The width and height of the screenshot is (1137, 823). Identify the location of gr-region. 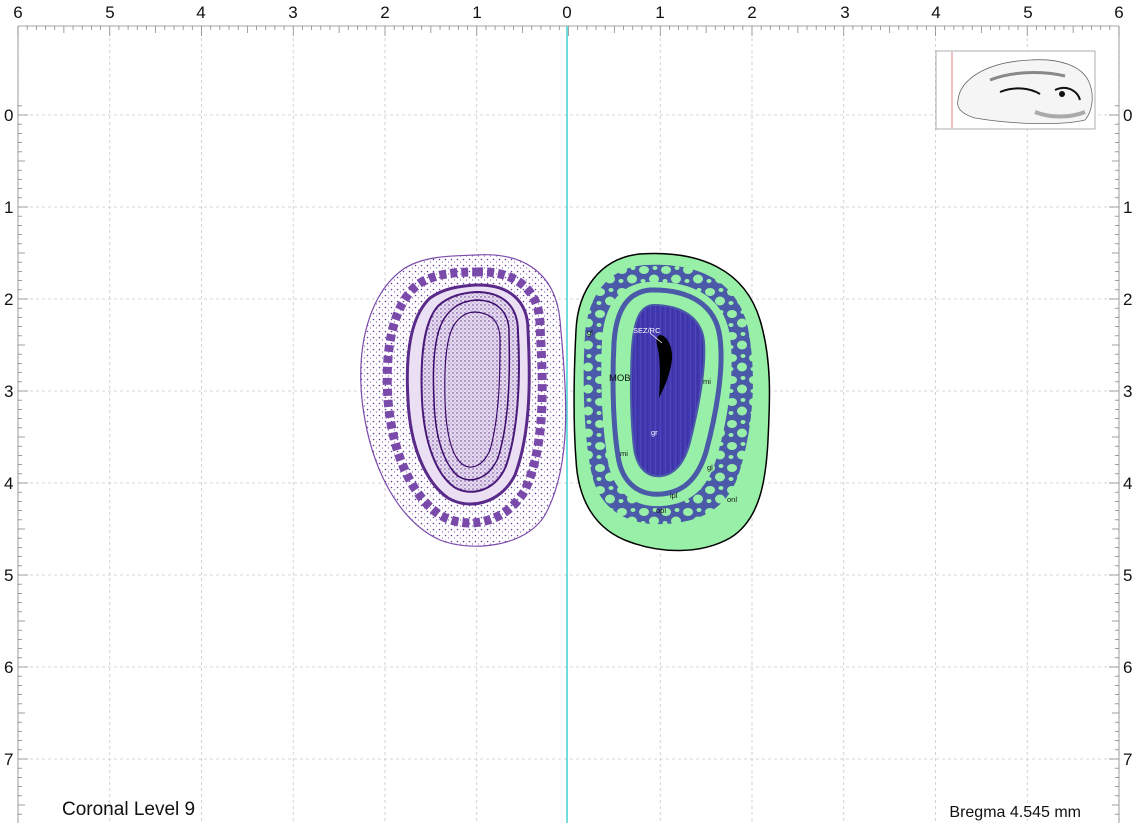
(667, 390).